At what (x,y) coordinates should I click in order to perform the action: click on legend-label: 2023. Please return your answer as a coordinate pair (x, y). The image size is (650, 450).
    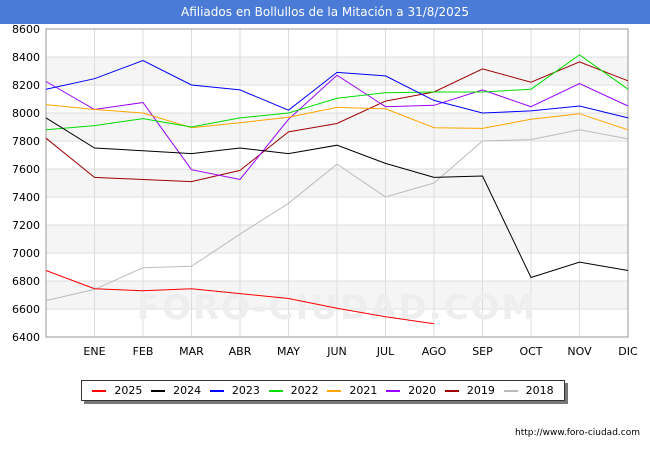
    Looking at the image, I should click on (245, 390).